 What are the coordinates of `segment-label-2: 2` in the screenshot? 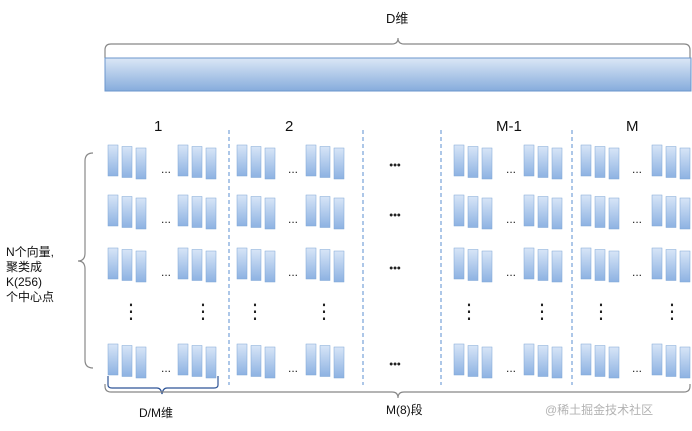 It's located at (289, 126).